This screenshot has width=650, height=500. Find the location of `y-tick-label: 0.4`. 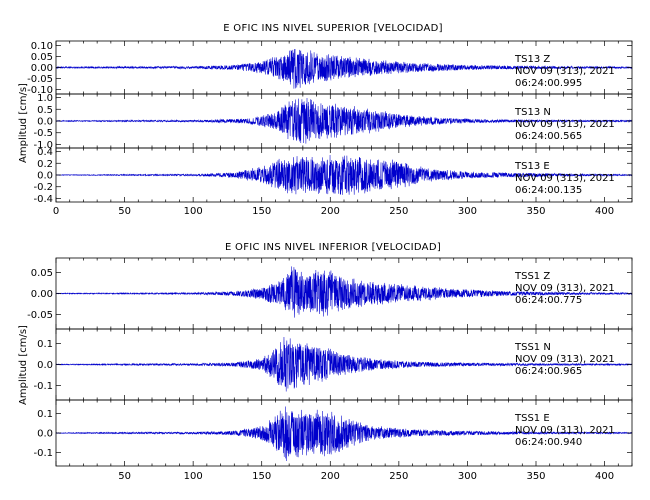

y-tick-label: 0.4 is located at coordinates (45, 152).